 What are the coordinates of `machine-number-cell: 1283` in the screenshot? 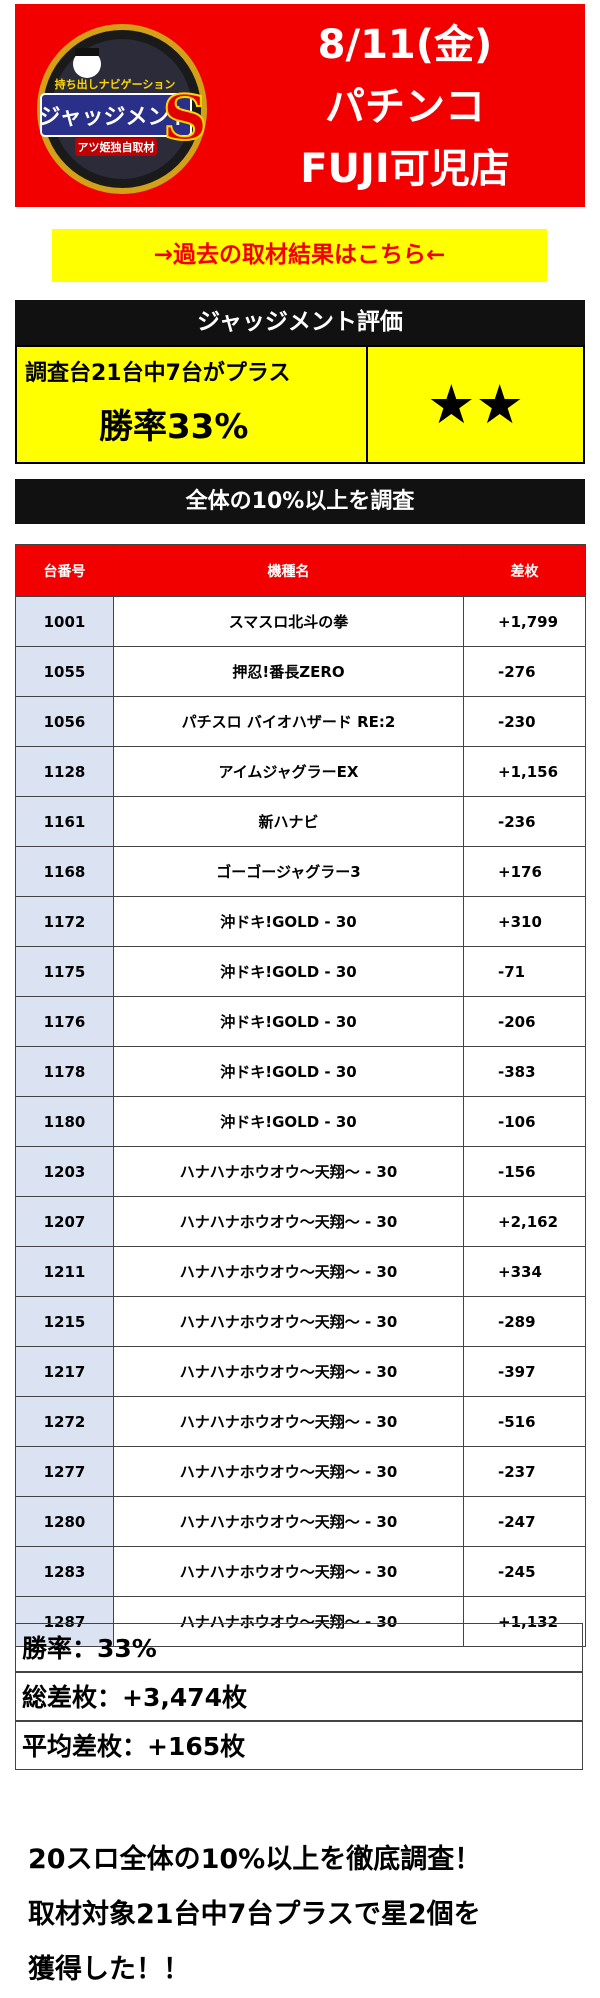 It's located at (64, 1571).